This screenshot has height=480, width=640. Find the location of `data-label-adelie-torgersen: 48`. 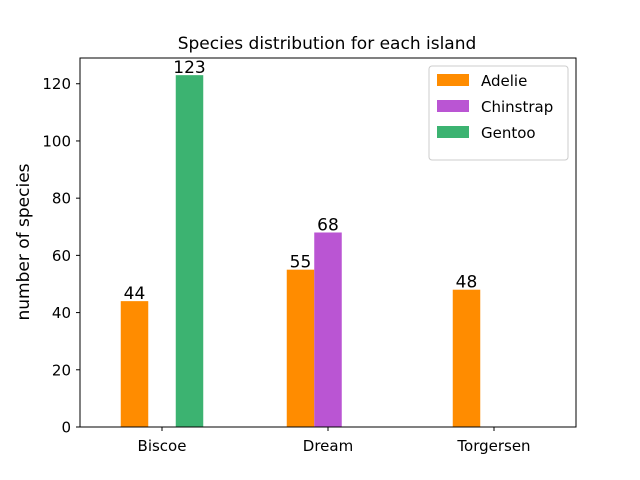

data-label-adelie-torgersen: 48 is located at coordinates (467, 283).